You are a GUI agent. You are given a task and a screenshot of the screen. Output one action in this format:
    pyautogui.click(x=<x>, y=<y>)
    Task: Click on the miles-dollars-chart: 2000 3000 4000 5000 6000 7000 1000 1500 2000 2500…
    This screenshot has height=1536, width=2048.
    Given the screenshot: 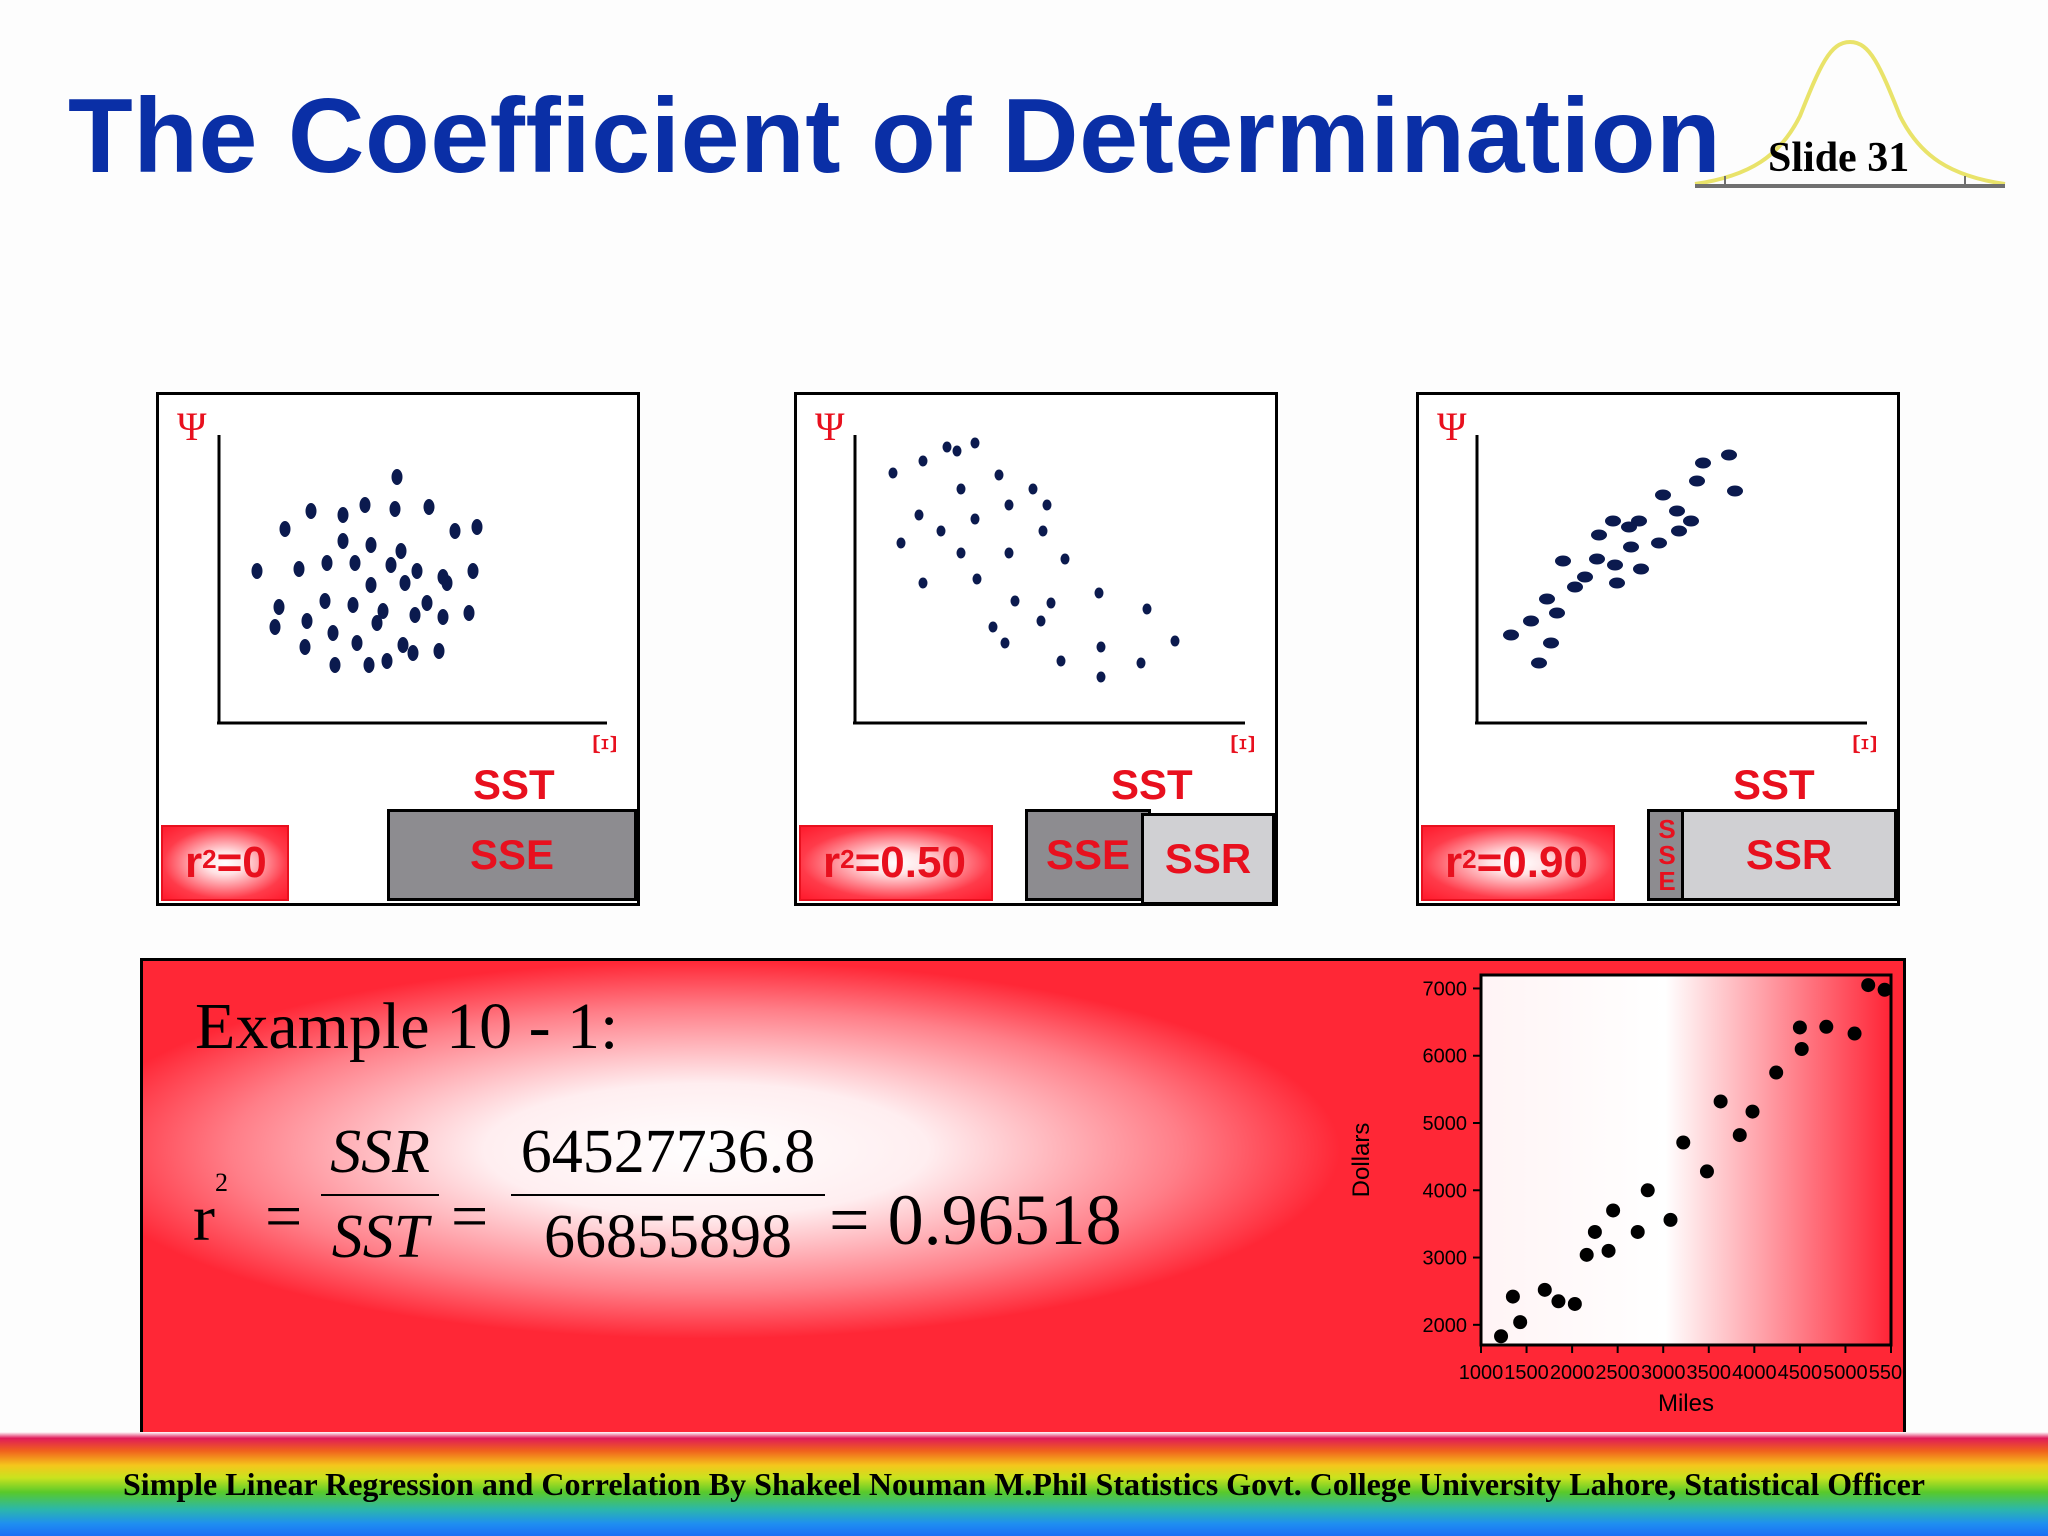 What is the action you would take?
    pyautogui.click(x=1533, y=1197)
    